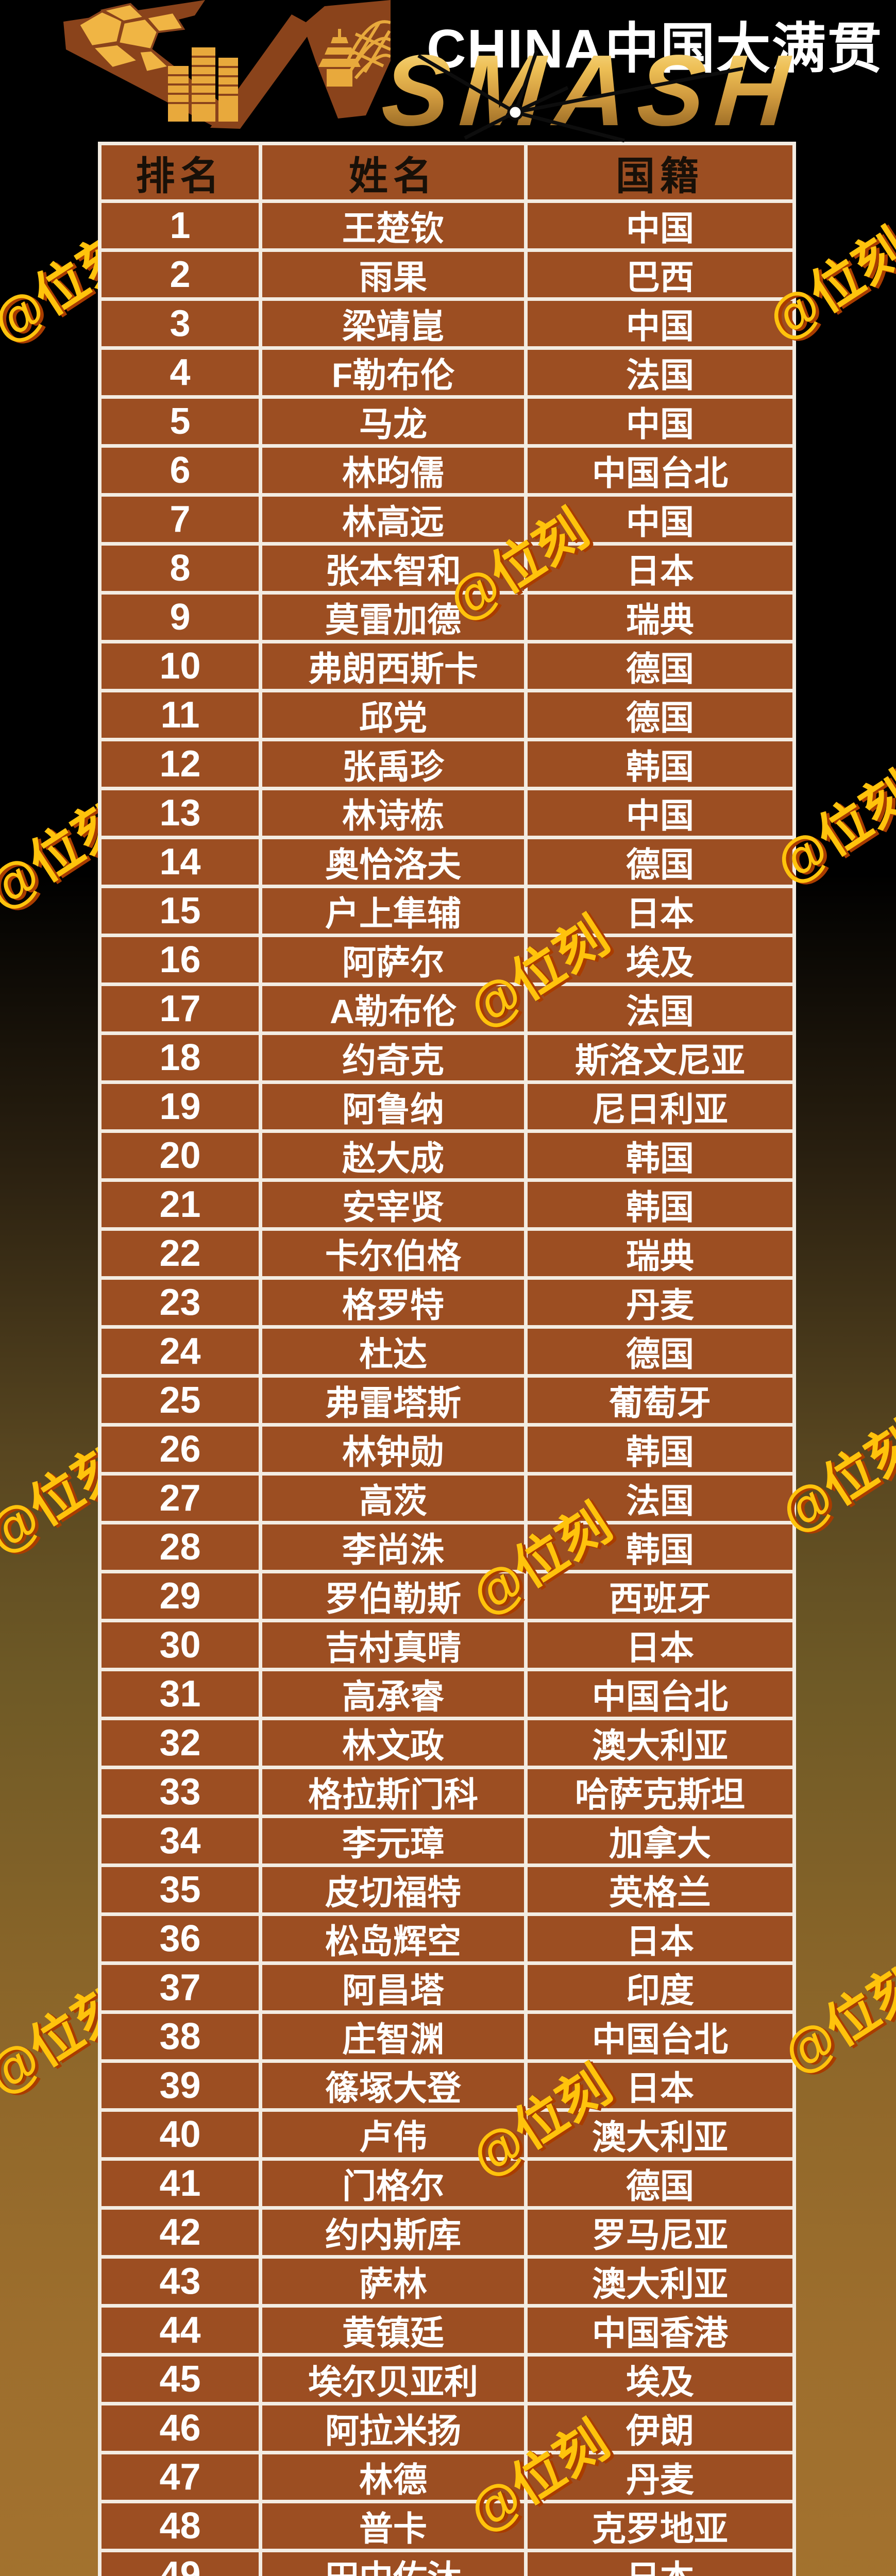 This screenshot has height=2576, width=896. I want to click on rank-cell: 49, so click(180, 2564).